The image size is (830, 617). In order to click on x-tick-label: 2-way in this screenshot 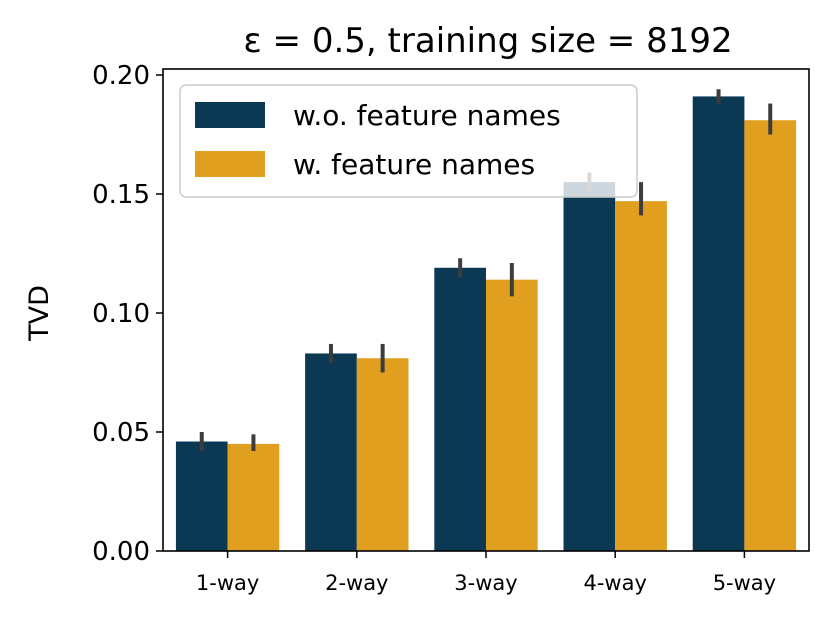, I will do `click(356, 583)`.